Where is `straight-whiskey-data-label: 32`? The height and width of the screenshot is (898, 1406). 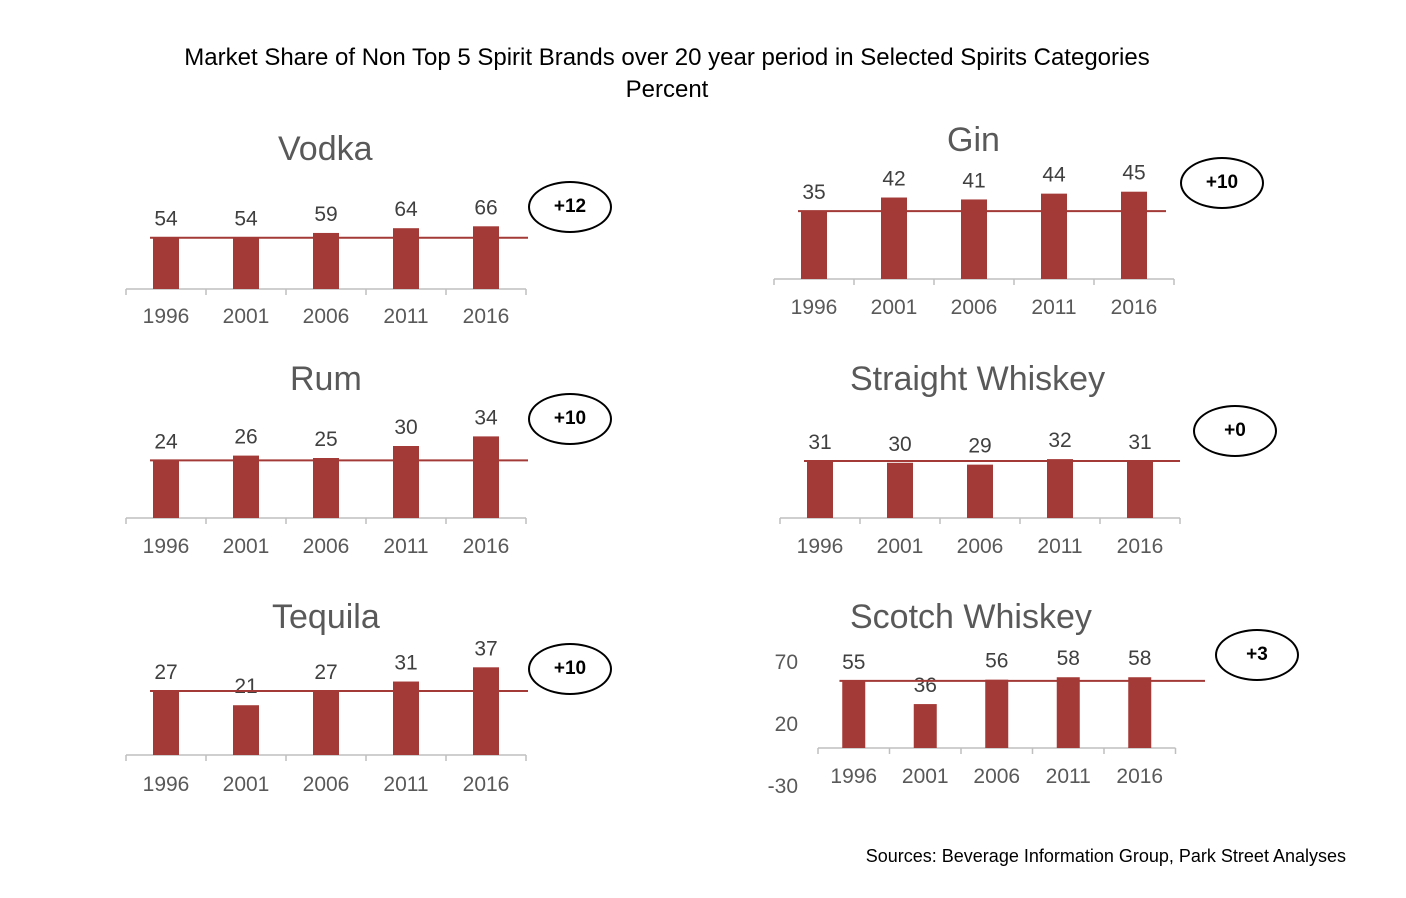 straight-whiskey-data-label: 32 is located at coordinates (1059, 440).